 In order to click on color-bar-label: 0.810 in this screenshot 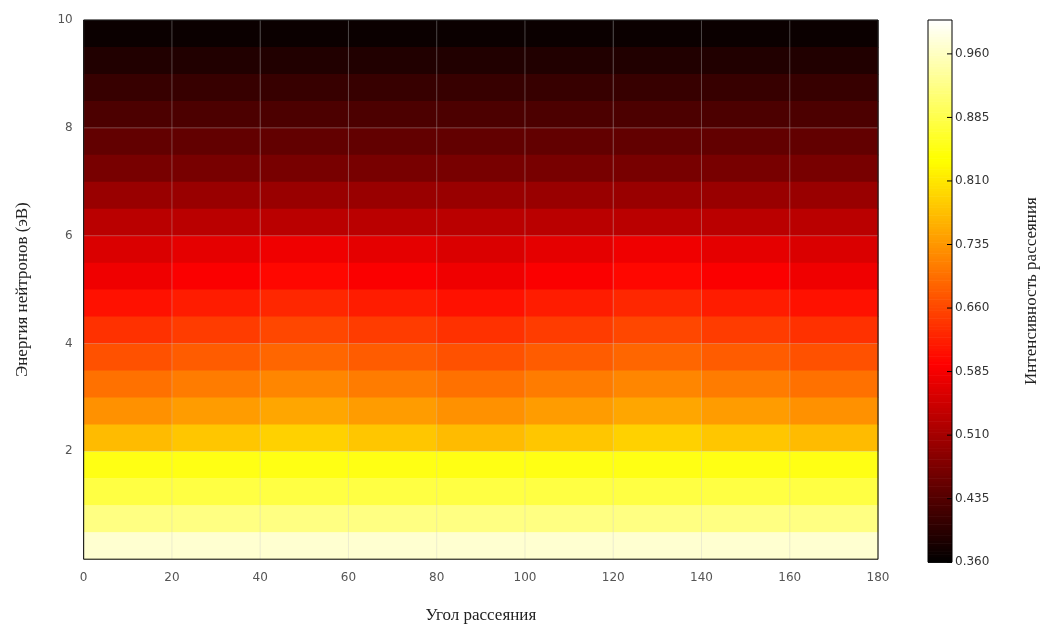, I will do `click(972, 180)`.